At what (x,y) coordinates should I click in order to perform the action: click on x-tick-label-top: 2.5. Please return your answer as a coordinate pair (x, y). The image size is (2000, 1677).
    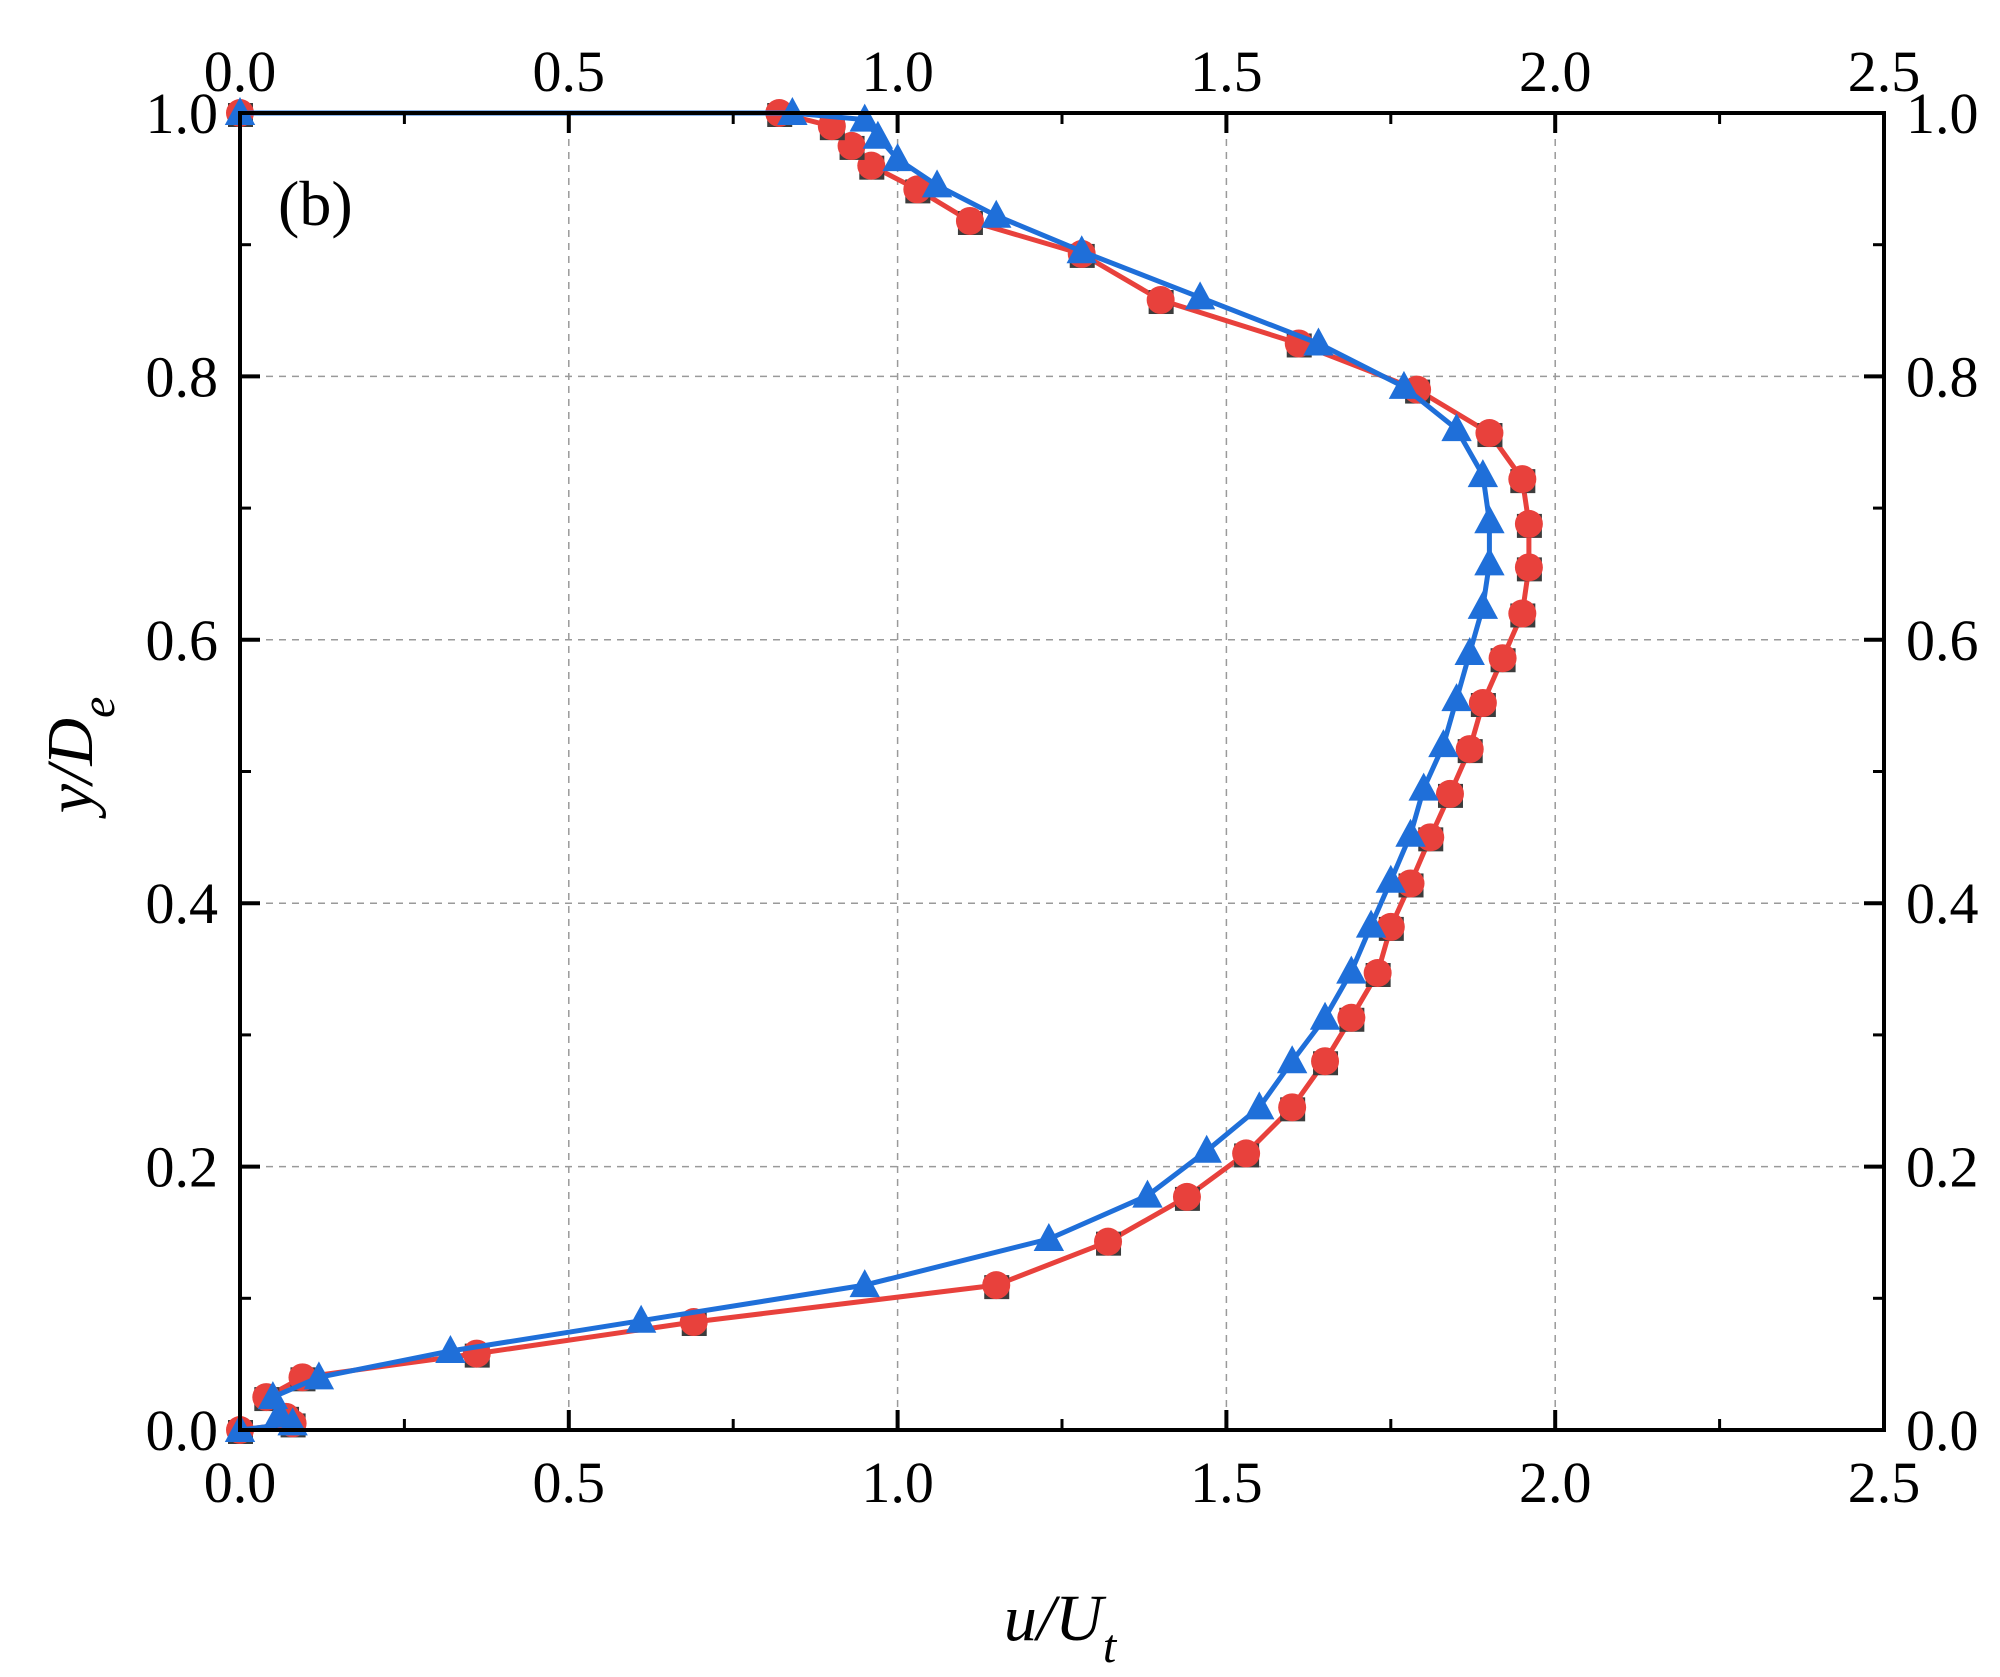
    Looking at the image, I should click on (1884, 71).